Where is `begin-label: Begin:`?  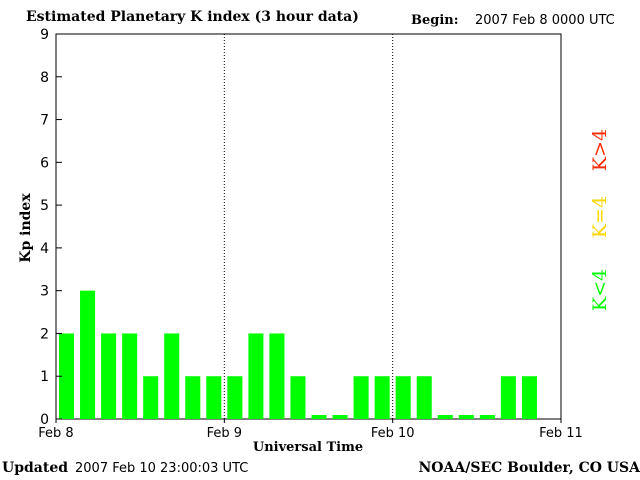 begin-label: Begin: is located at coordinates (435, 20).